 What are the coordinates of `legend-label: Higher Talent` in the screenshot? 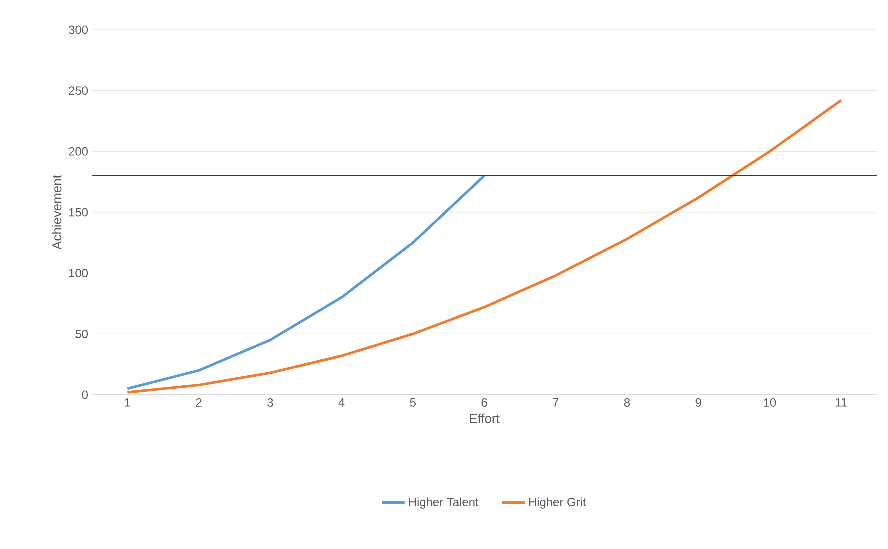 It's located at (444, 503).